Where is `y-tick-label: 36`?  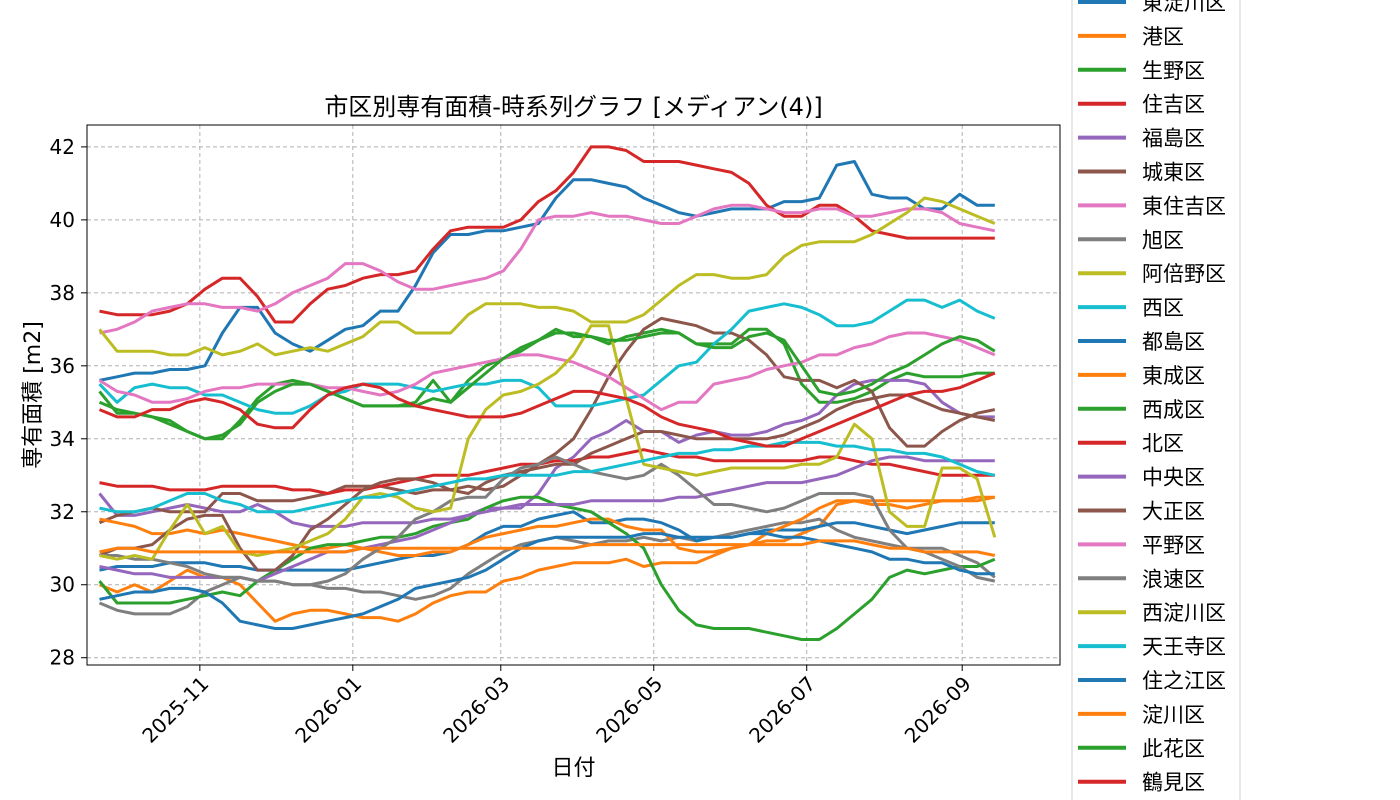
y-tick-label: 36 is located at coordinates (62, 366).